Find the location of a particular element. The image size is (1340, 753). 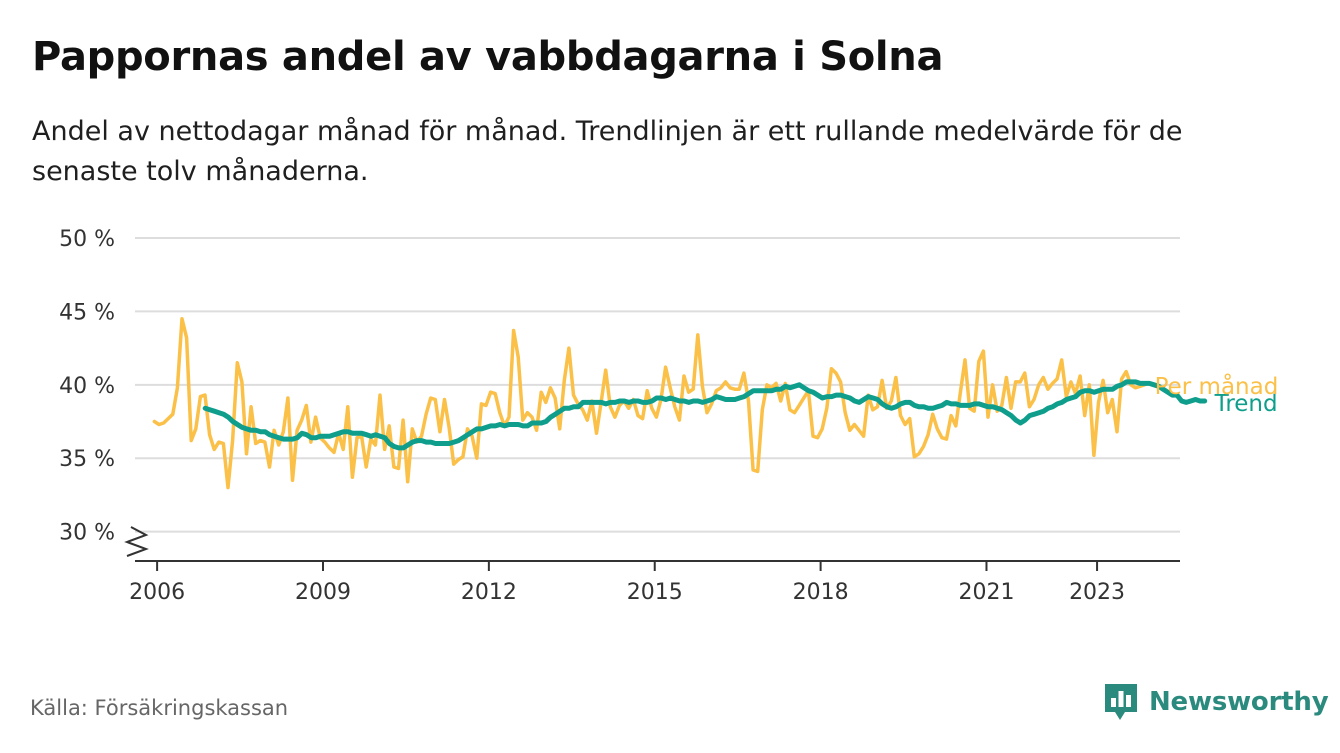

series-label-trend: Trend is located at coordinates (1246, 404).